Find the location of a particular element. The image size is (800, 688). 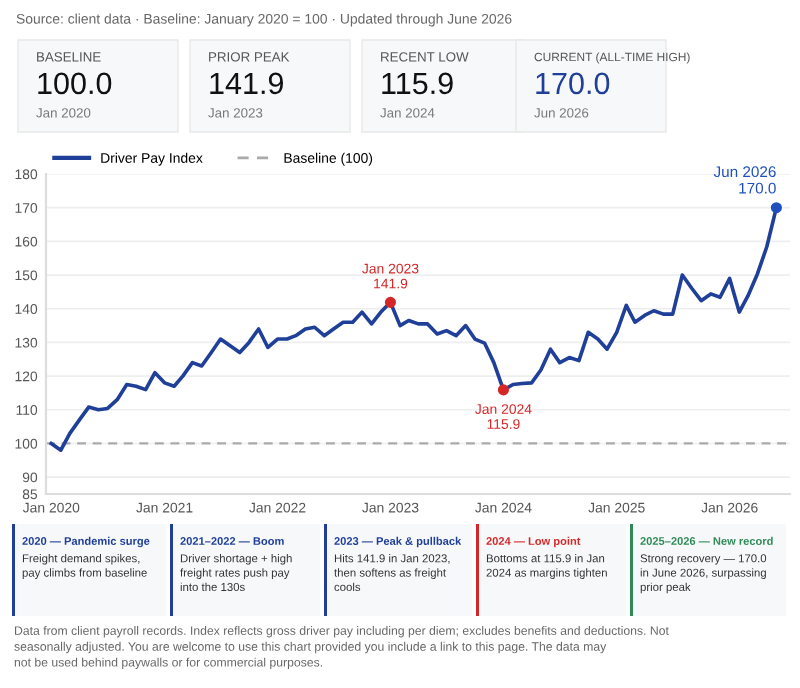

text: 100.0 is located at coordinates (75, 83).